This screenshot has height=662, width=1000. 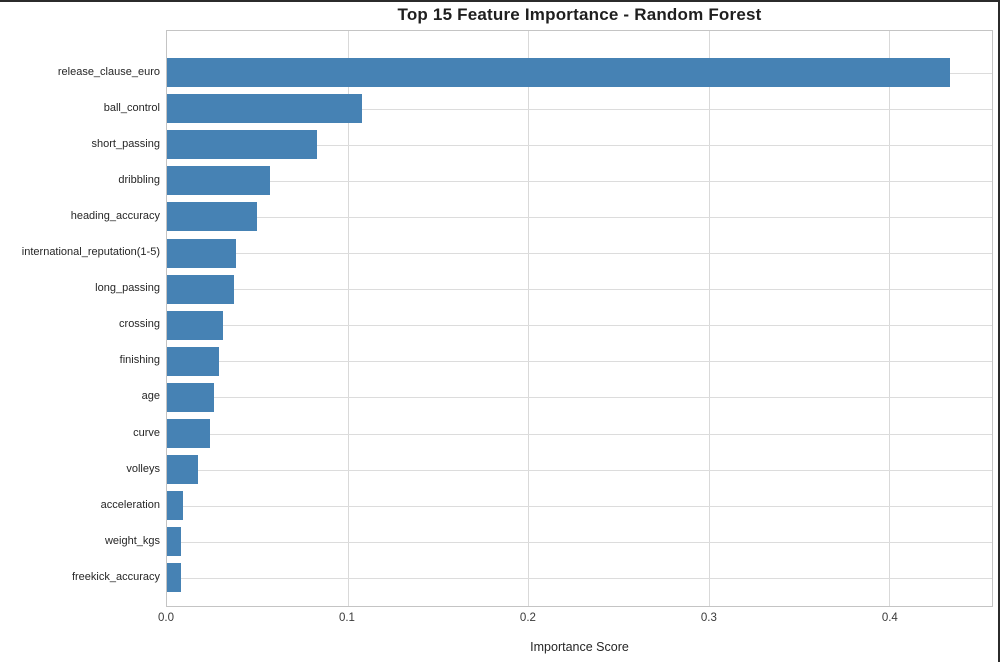 What do you see at coordinates (146, 432) in the screenshot?
I see `y-tick-label: curve` at bounding box center [146, 432].